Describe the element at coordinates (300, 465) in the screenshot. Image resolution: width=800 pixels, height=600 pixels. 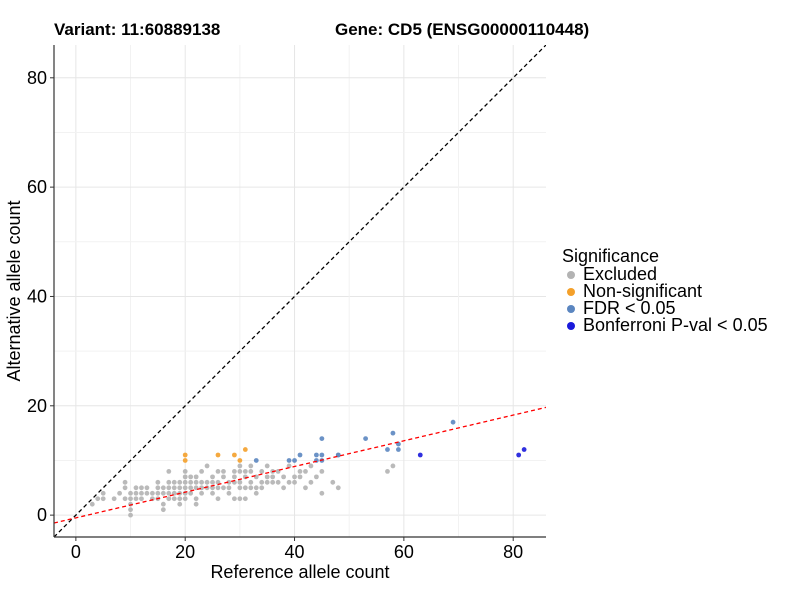
I see `fit-line` at that location.